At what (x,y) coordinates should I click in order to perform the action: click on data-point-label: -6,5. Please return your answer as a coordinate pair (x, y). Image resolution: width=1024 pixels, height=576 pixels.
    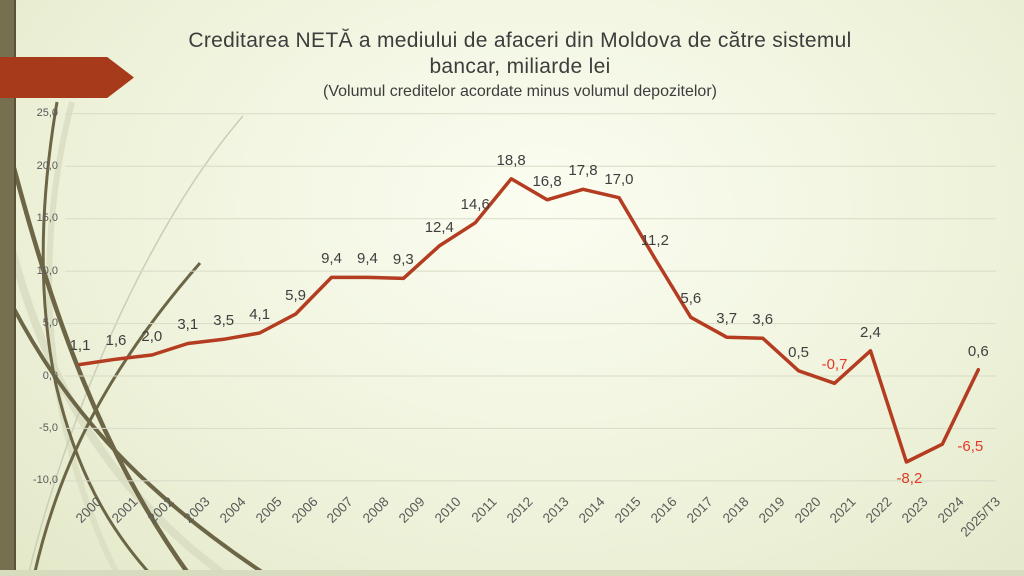
    Looking at the image, I should click on (970, 447).